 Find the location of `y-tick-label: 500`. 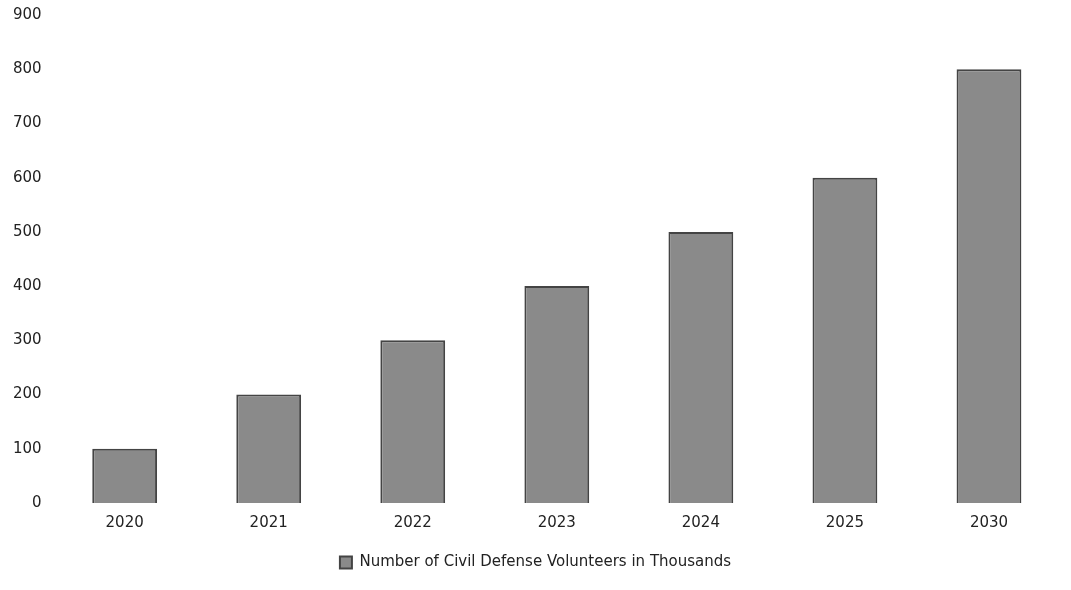

y-tick-label: 500 is located at coordinates (27, 230).